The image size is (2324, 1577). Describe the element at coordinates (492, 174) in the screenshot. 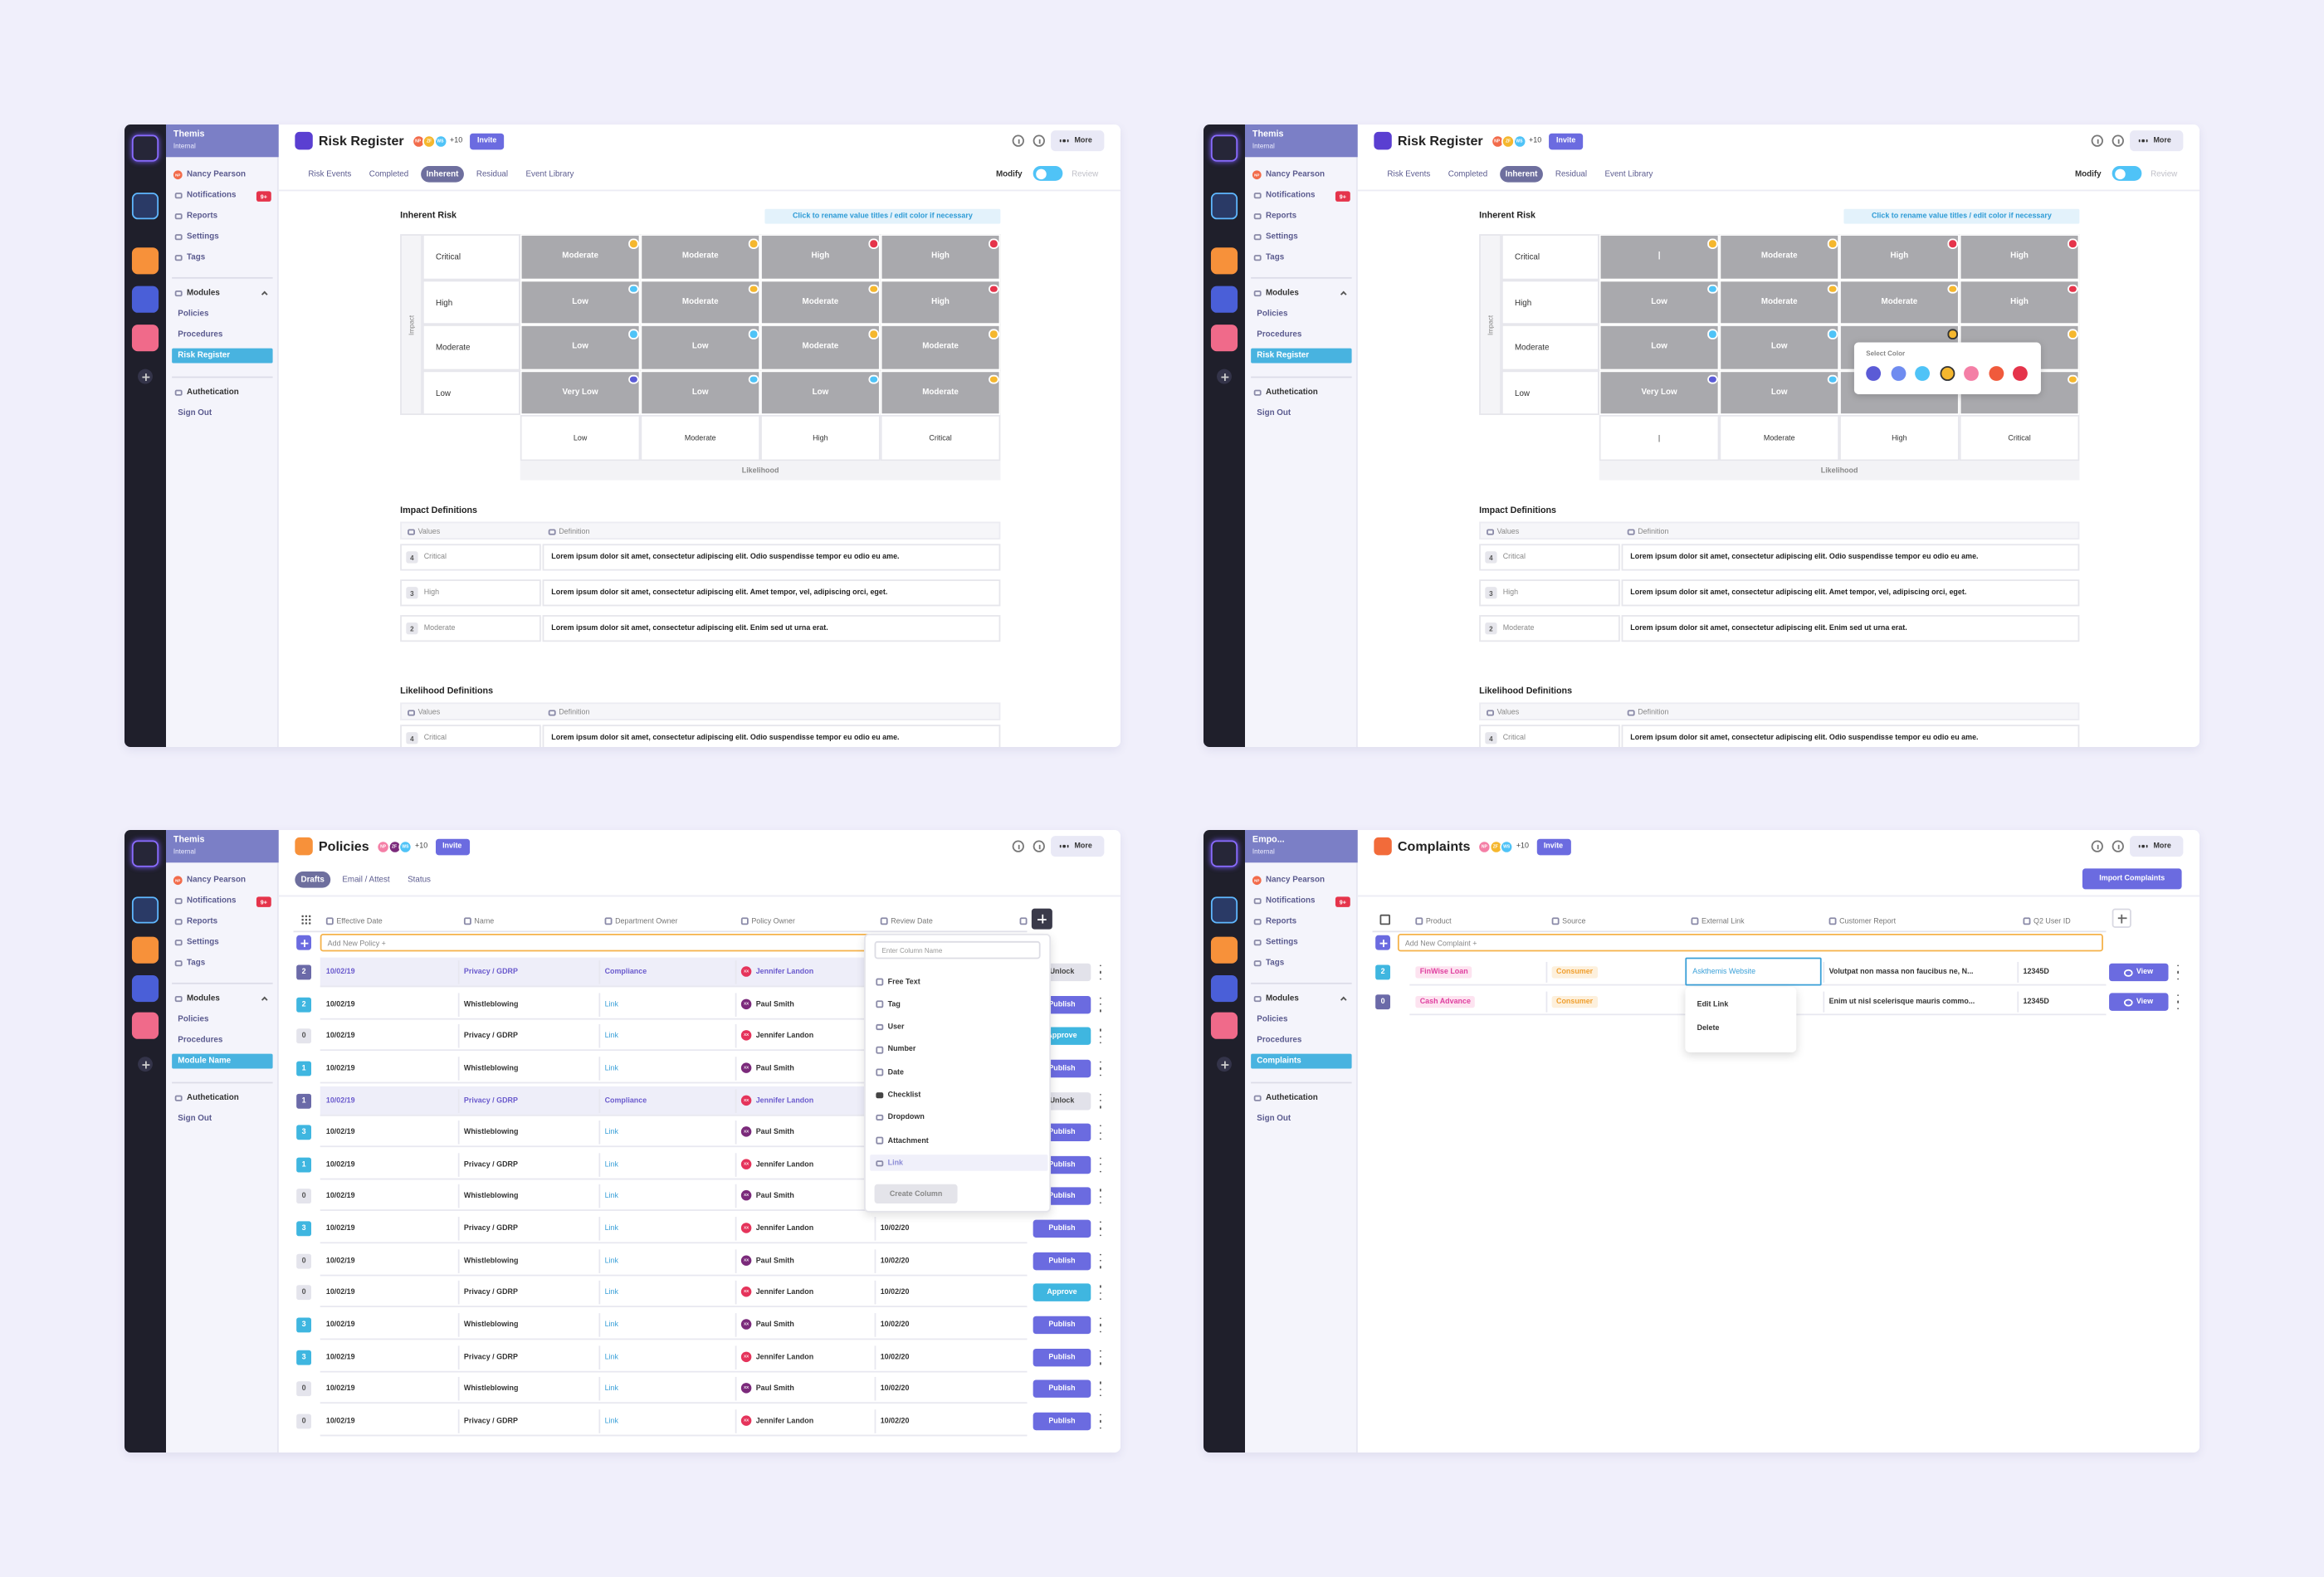

I see `tab: Residual` at that location.